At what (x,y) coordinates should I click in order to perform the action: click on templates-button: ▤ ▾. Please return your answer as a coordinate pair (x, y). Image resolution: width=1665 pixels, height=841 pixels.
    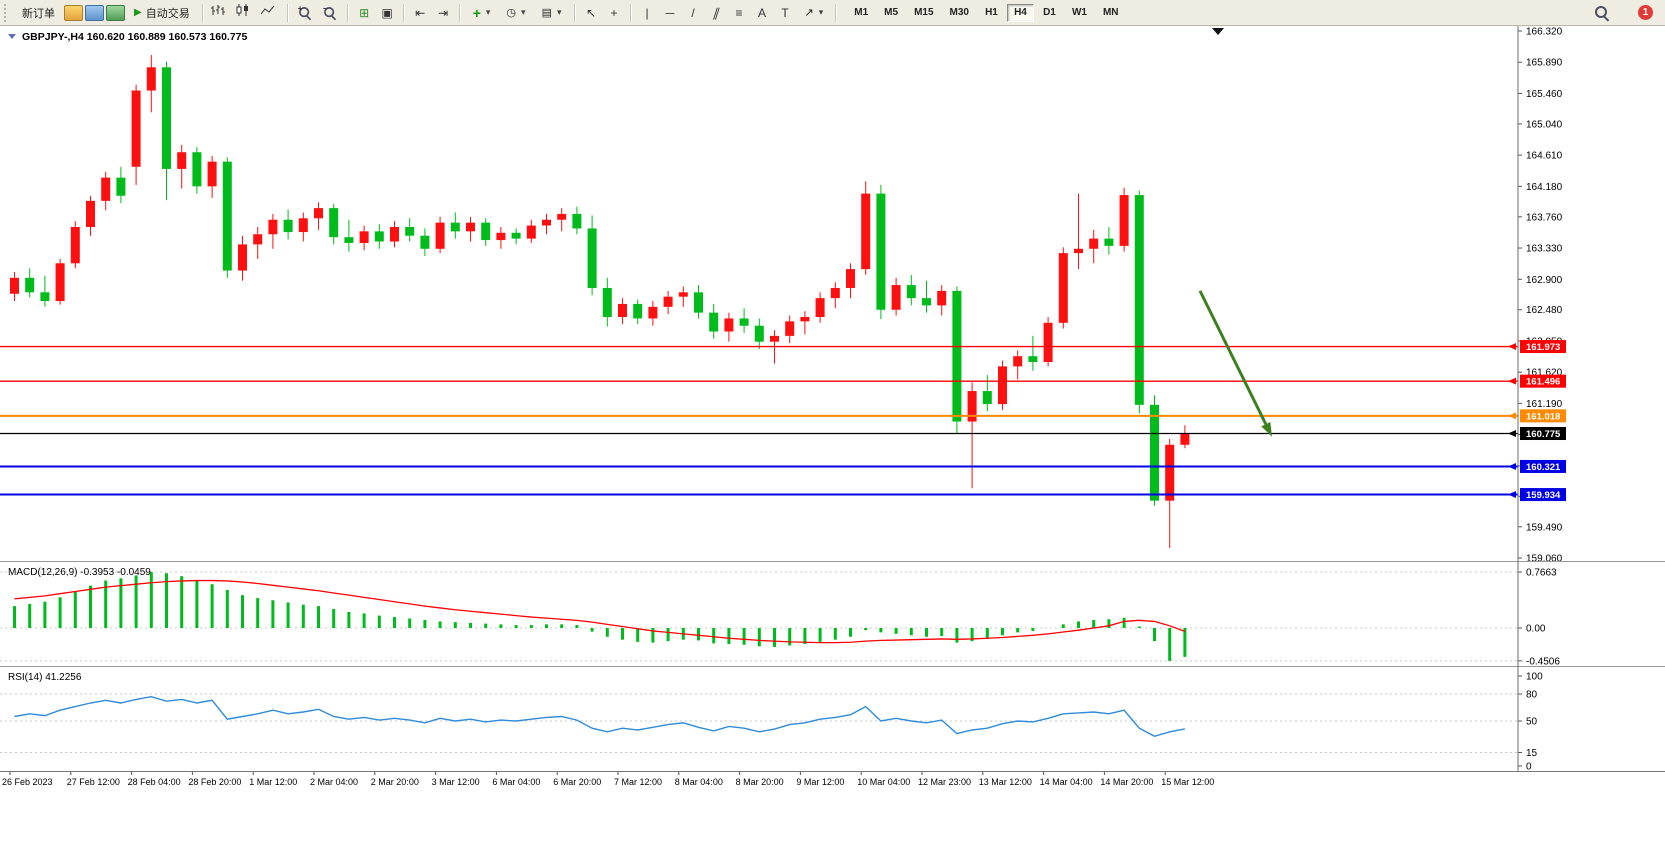
    Looking at the image, I should click on (552, 13).